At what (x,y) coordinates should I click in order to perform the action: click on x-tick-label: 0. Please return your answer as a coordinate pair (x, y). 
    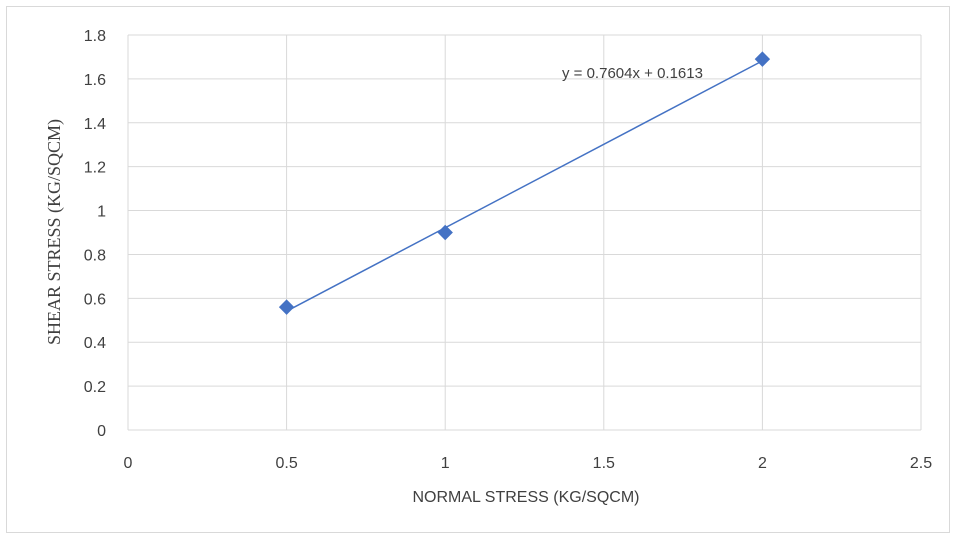
    Looking at the image, I should click on (128, 463).